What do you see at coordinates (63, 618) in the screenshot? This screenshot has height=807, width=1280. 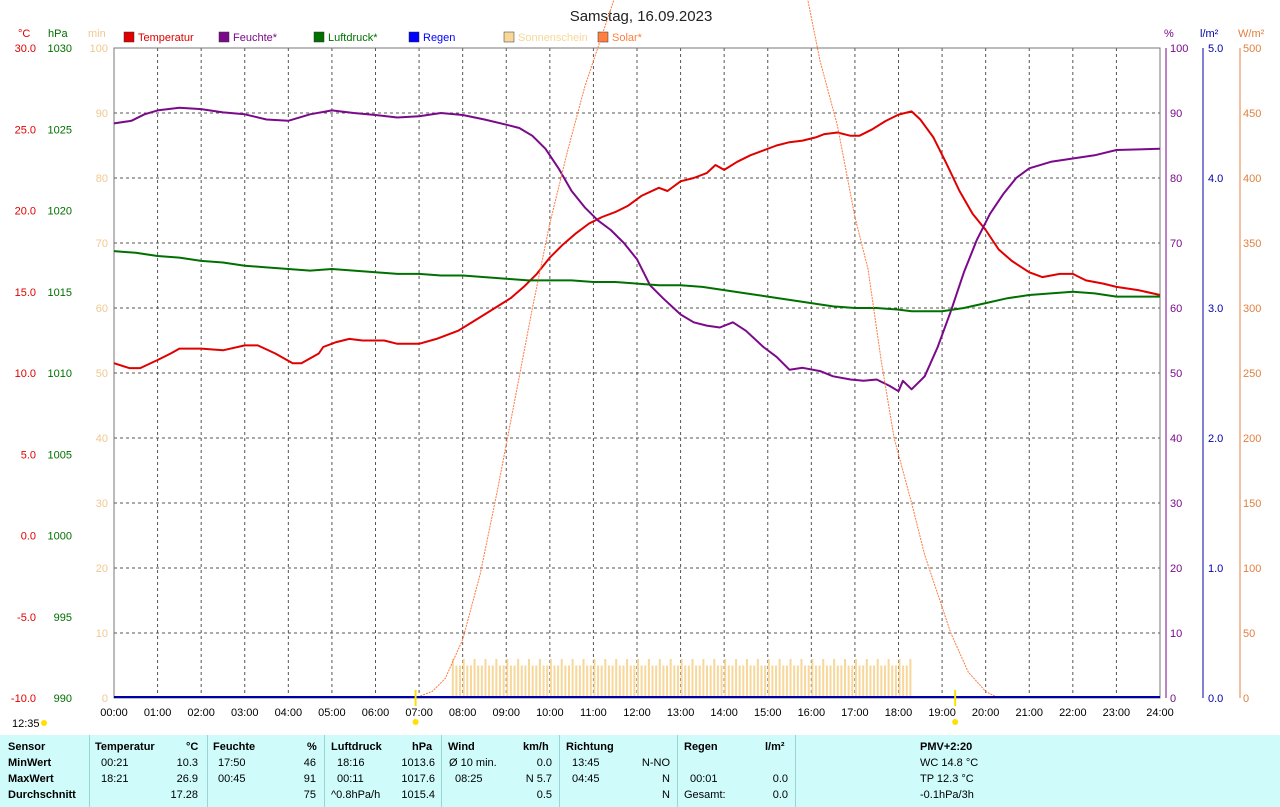 I see `tick-label-press: 995` at bounding box center [63, 618].